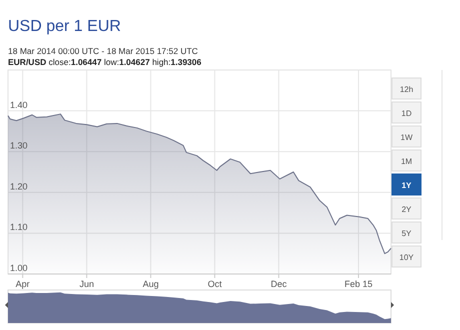  What do you see at coordinates (407, 185) in the screenshot?
I see `range-button: 1Y` at bounding box center [407, 185].